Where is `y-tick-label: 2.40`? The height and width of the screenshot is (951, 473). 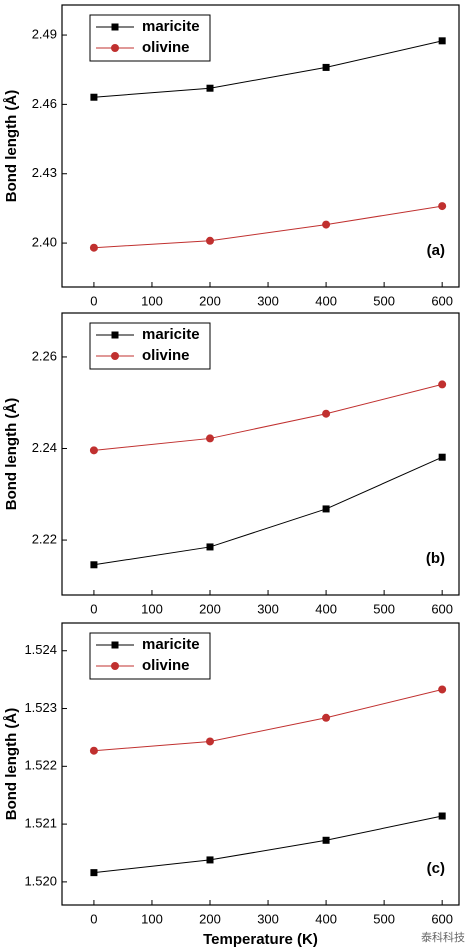 y-tick-label: 2.40 is located at coordinates (44, 242).